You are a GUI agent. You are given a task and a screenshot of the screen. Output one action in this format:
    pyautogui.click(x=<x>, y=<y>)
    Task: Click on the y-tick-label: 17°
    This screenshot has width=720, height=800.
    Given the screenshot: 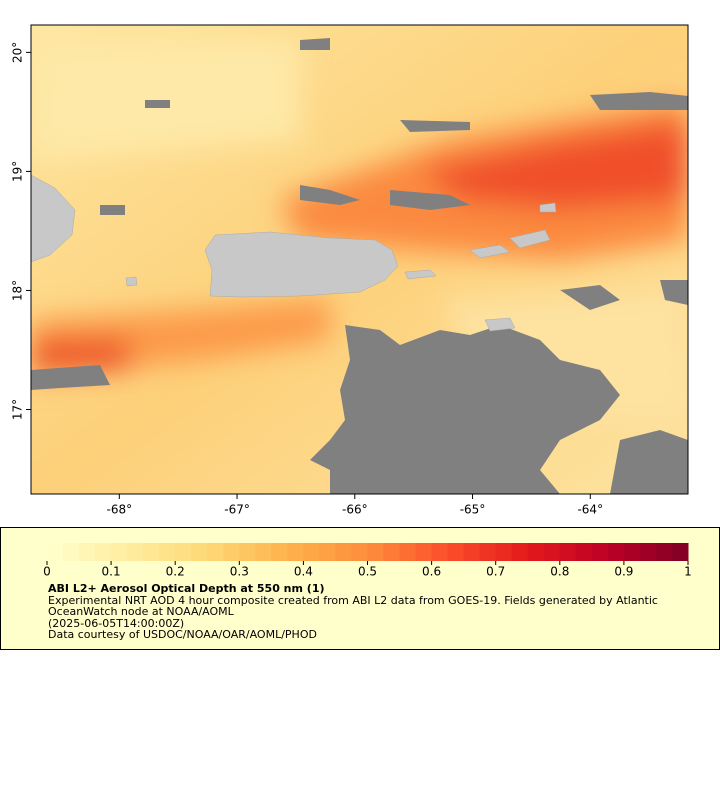 What is the action you would take?
    pyautogui.click(x=18, y=409)
    